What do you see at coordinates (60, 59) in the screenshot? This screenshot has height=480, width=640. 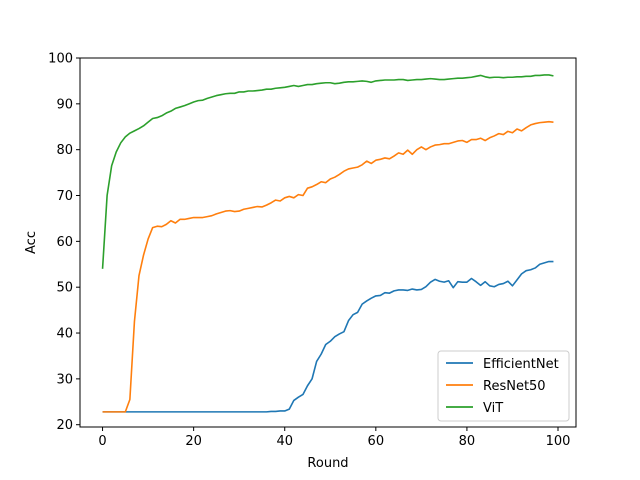 I see `y-tick-label: 100` at bounding box center [60, 59].